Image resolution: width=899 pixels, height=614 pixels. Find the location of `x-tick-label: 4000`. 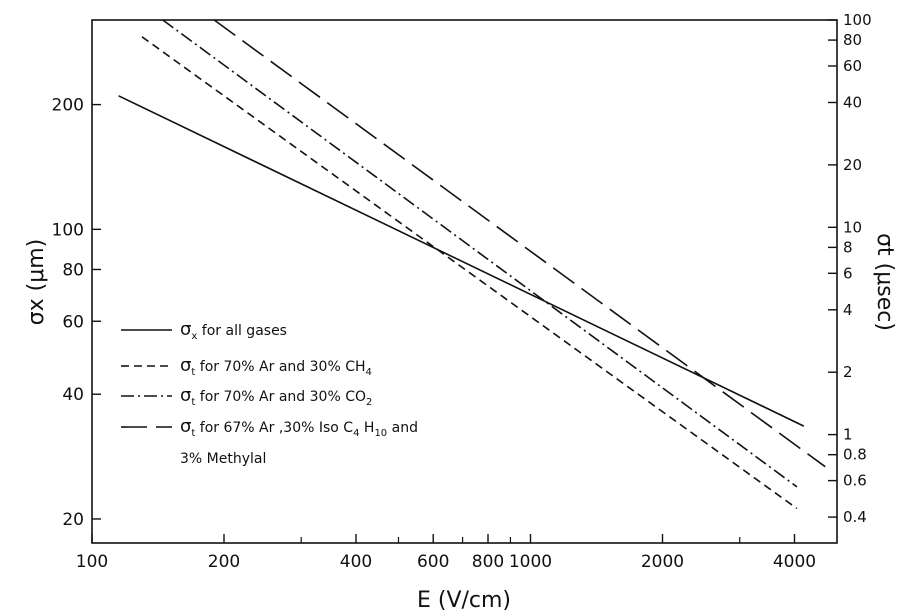

x-tick-label: 4000 is located at coordinates (794, 562).